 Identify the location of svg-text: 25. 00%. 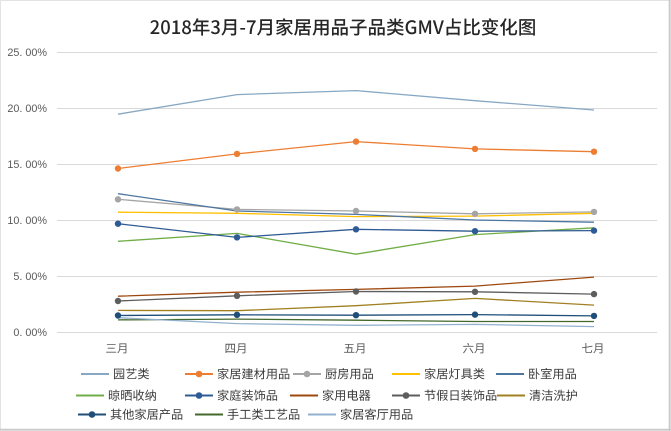
(27, 53).